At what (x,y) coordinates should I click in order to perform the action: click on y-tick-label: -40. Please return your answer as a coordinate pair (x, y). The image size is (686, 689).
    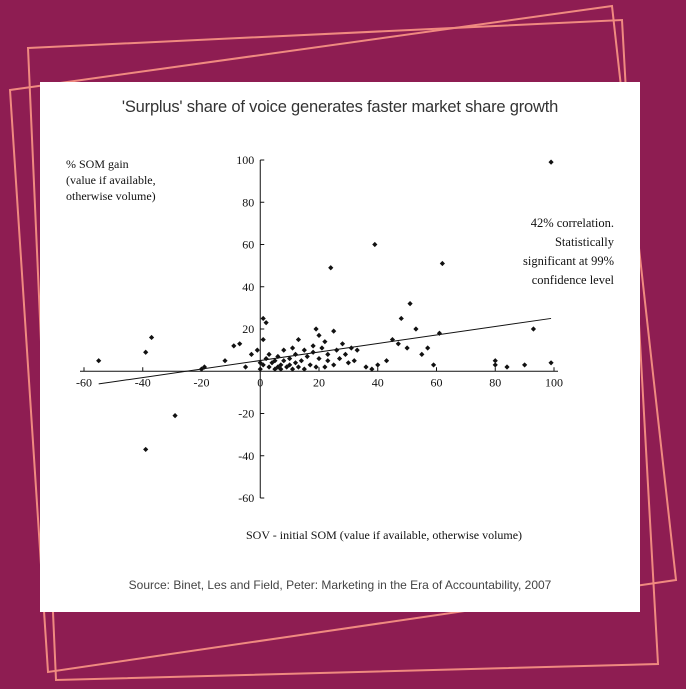
    Looking at the image, I should click on (246, 456).